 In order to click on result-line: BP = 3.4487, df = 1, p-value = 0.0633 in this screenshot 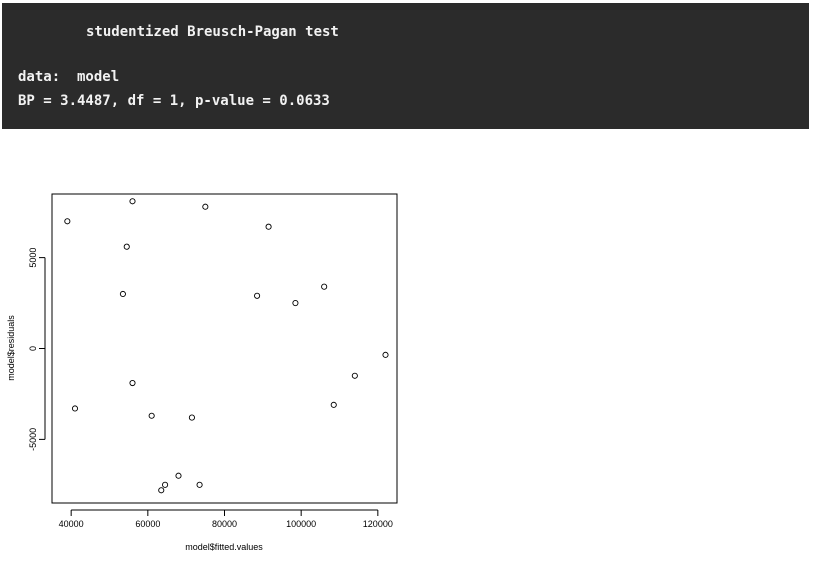, I will do `click(174, 101)`.